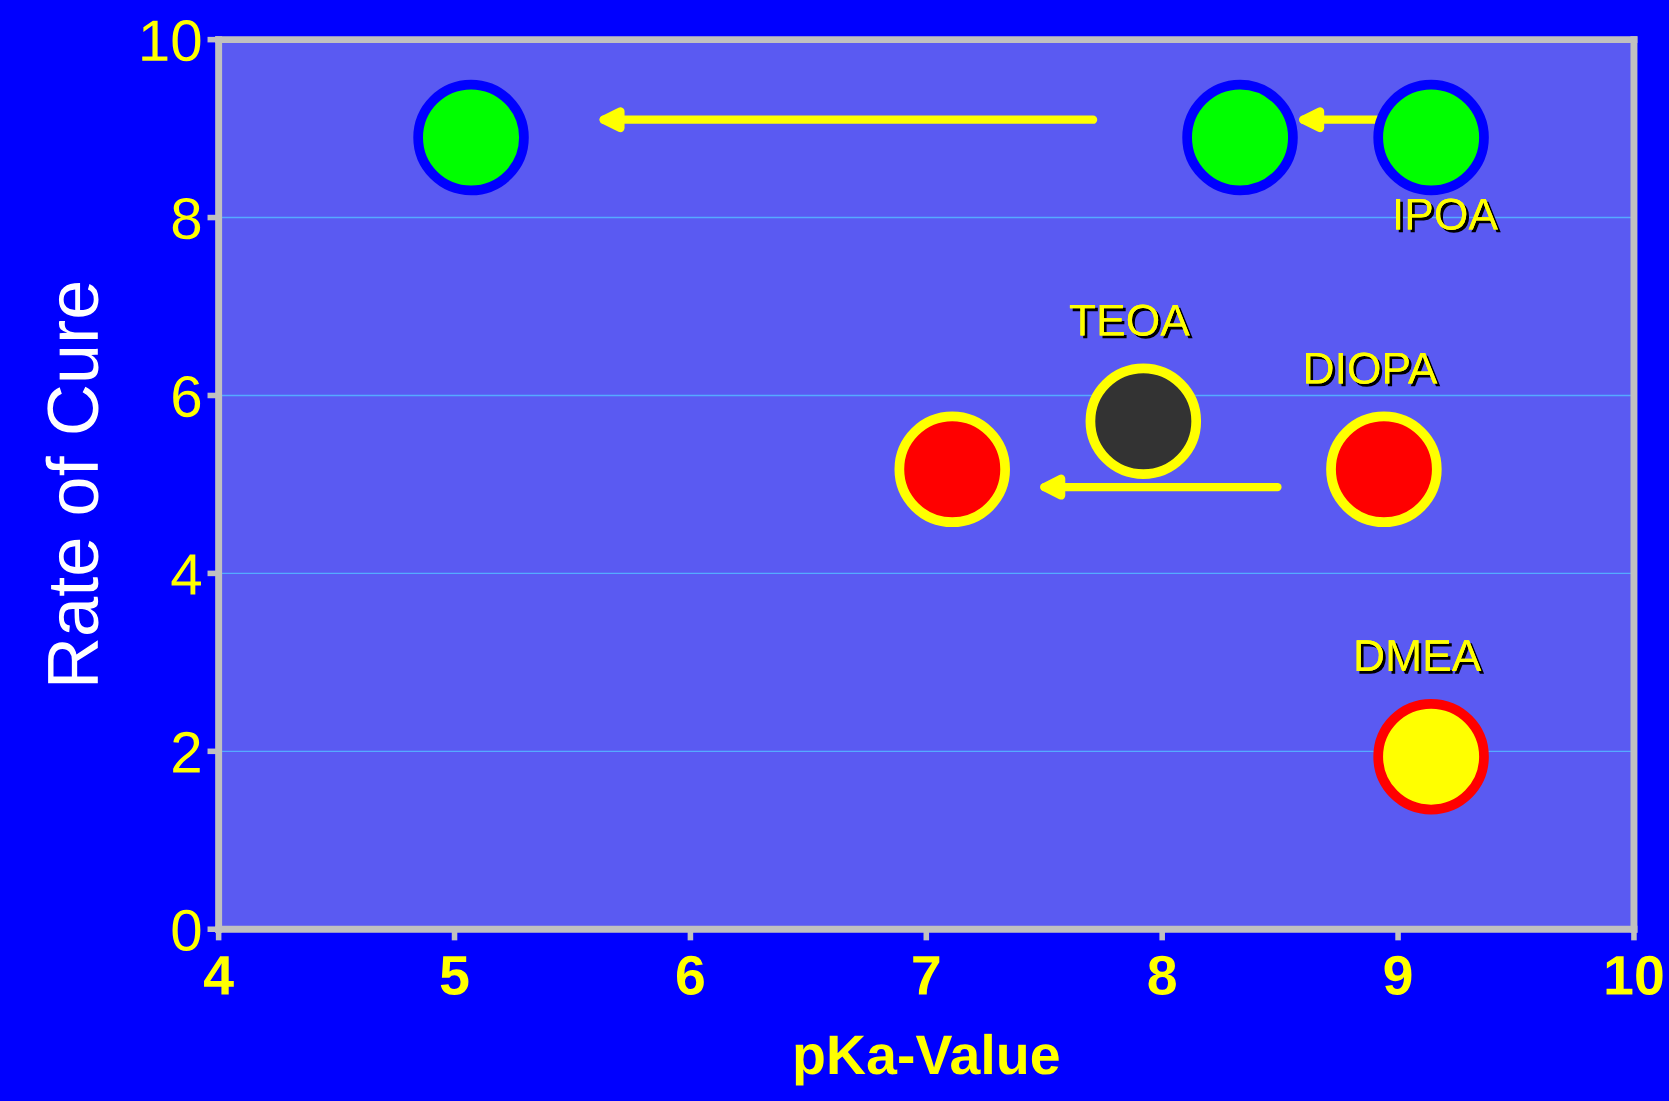 This screenshot has height=1101, width=1669. I want to click on x-axis-title: pKa-Value, so click(927, 1059).